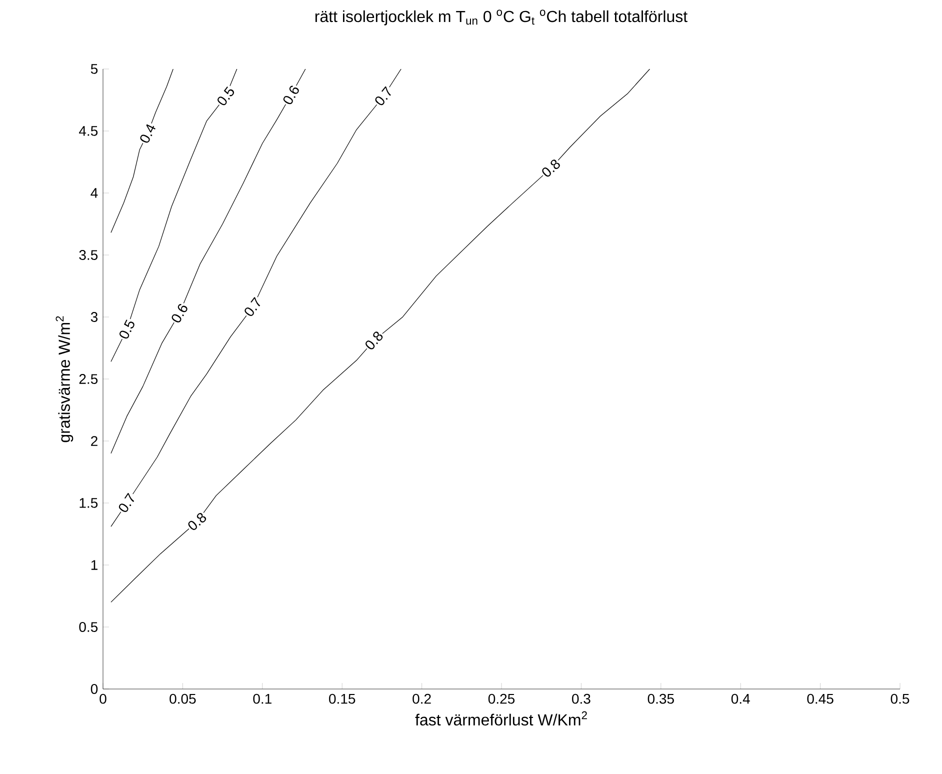 The image size is (942, 774). What do you see at coordinates (183, 699) in the screenshot?
I see `x-tick-label: 0.05` at bounding box center [183, 699].